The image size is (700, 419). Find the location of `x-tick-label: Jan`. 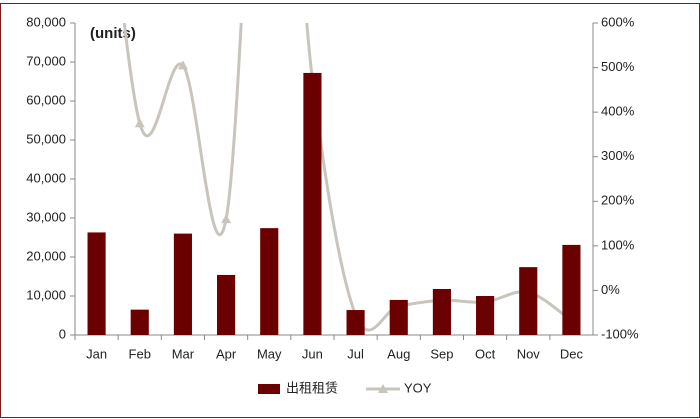

x-tick-label: Jan is located at coordinates (96, 353).